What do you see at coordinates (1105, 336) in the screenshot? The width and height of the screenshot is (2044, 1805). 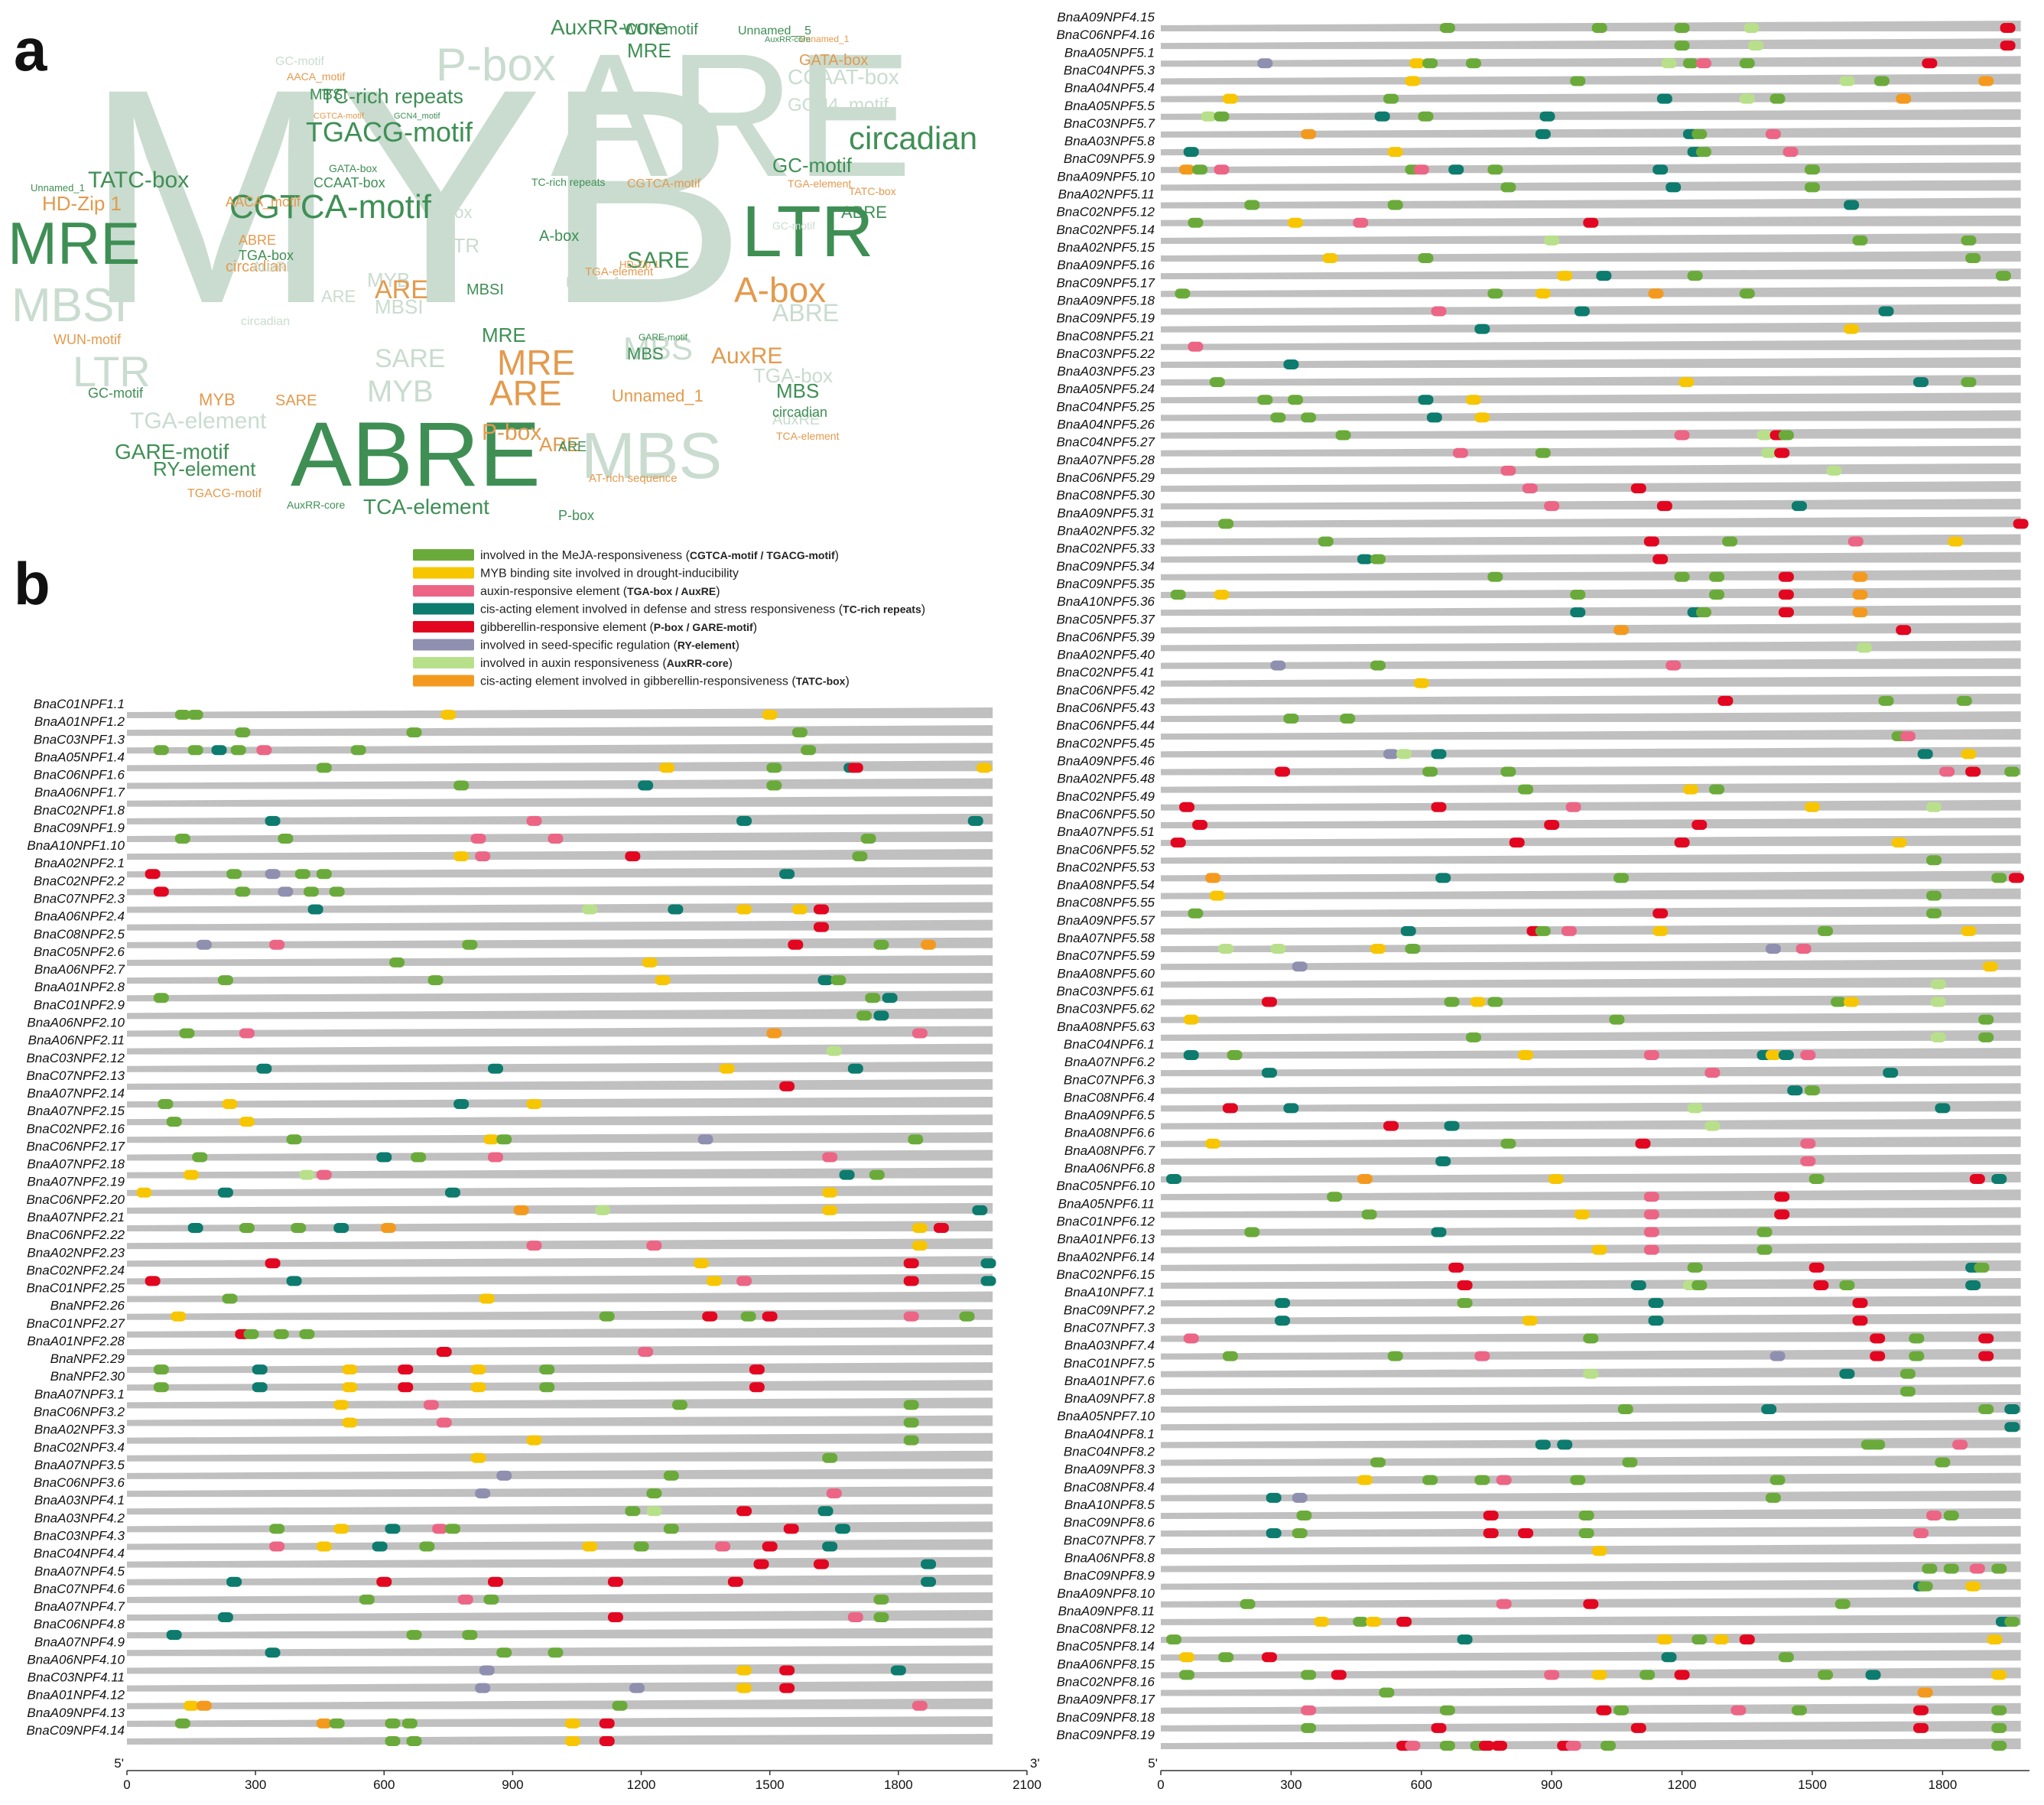 I see `gene-label: BnaC08NPF5.21` at bounding box center [1105, 336].